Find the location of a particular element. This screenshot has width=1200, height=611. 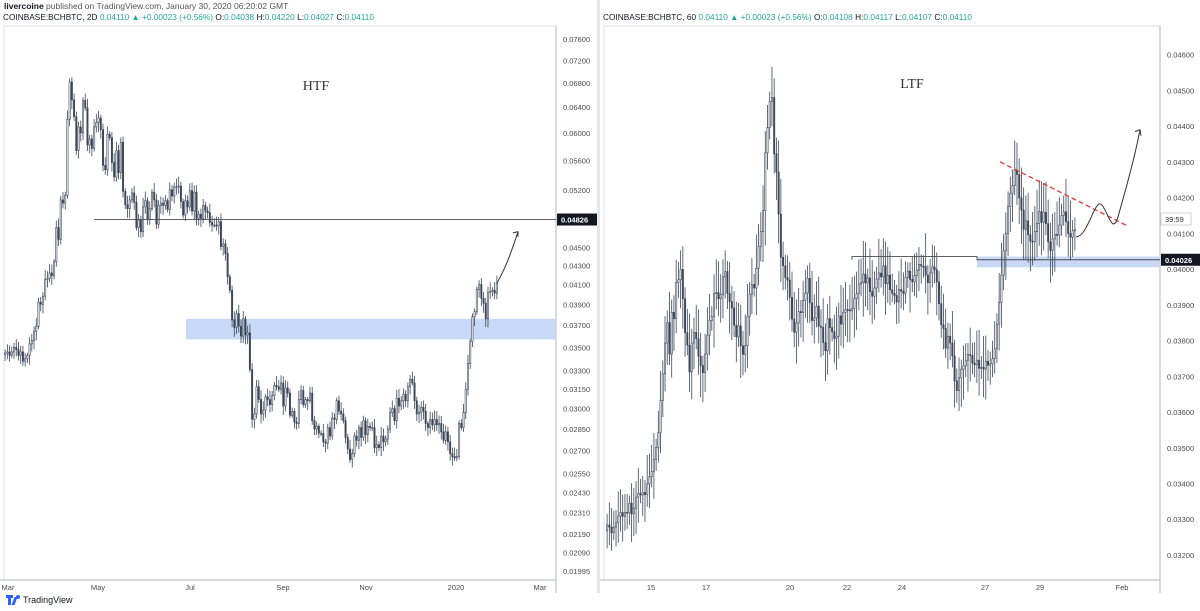

ltf-y-tick-label: 0.03300 is located at coordinates (1180, 519).